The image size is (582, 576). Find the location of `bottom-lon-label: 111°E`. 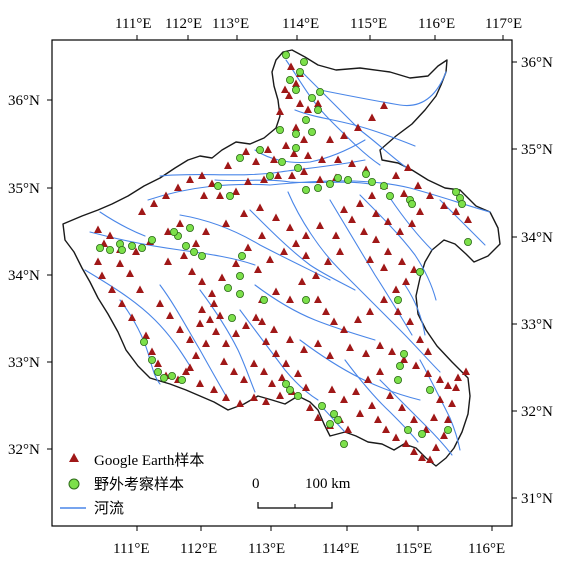

bottom-lon-label: 111°E is located at coordinates (131, 549).